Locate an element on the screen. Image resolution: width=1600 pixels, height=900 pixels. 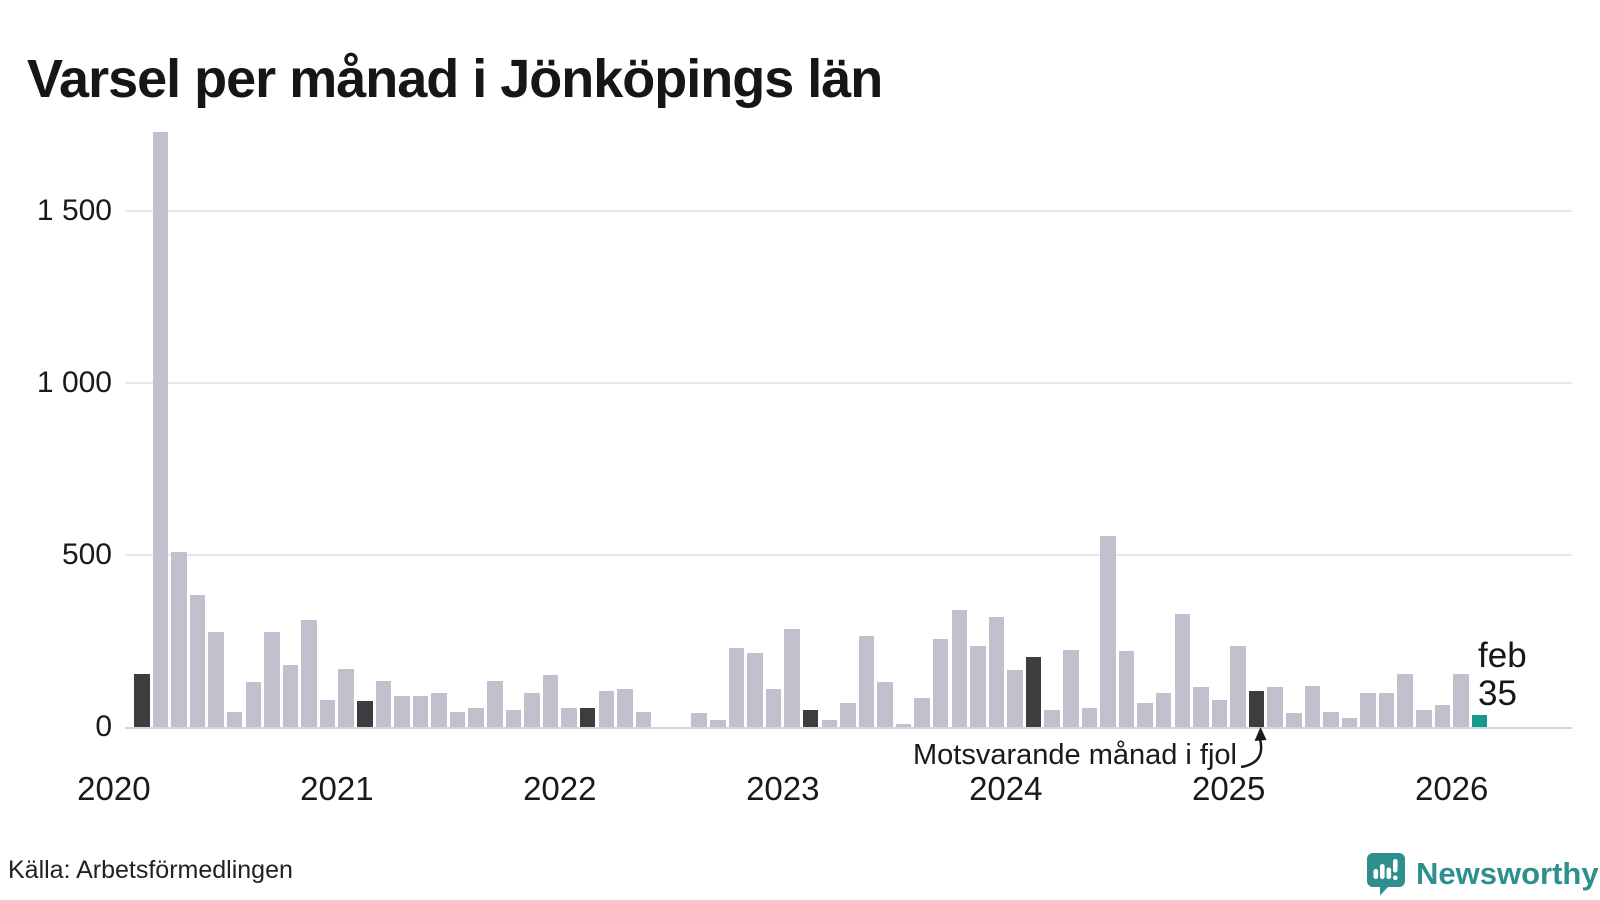
x-year-label-2025: 2025 is located at coordinates (1228, 788).